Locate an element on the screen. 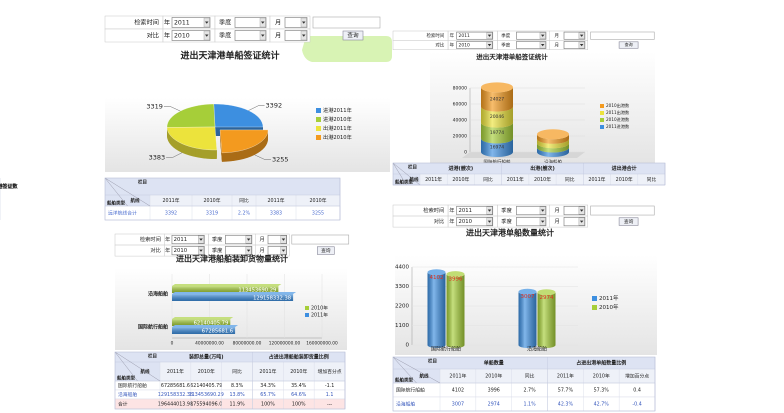 The height and width of the screenshot is (413, 784). table-cell: 3007 is located at coordinates (458, 405).